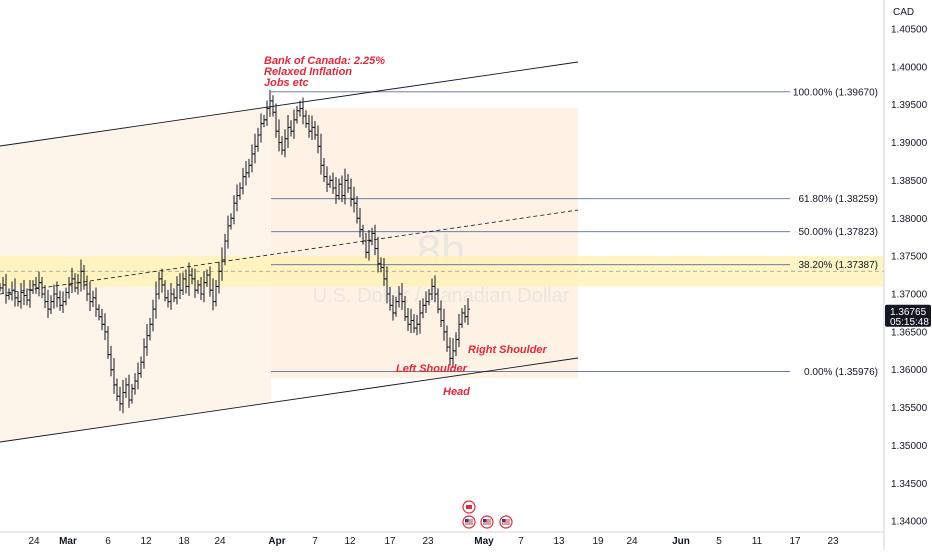 The height and width of the screenshot is (555, 932). I want to click on y-tick-label: 1.37000, so click(909, 295).